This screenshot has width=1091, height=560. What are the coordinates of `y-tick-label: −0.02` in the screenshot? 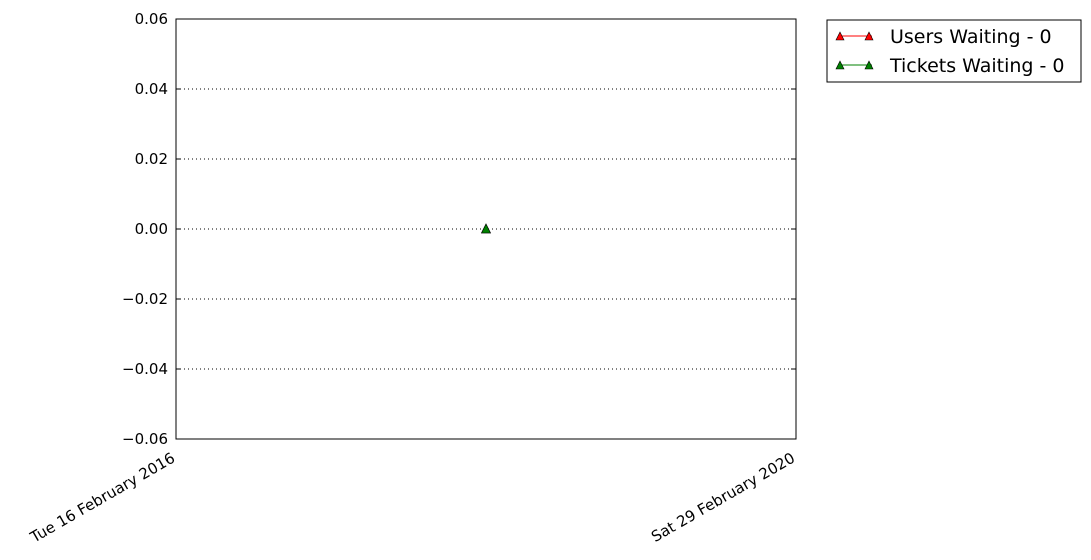 It's located at (145, 299).